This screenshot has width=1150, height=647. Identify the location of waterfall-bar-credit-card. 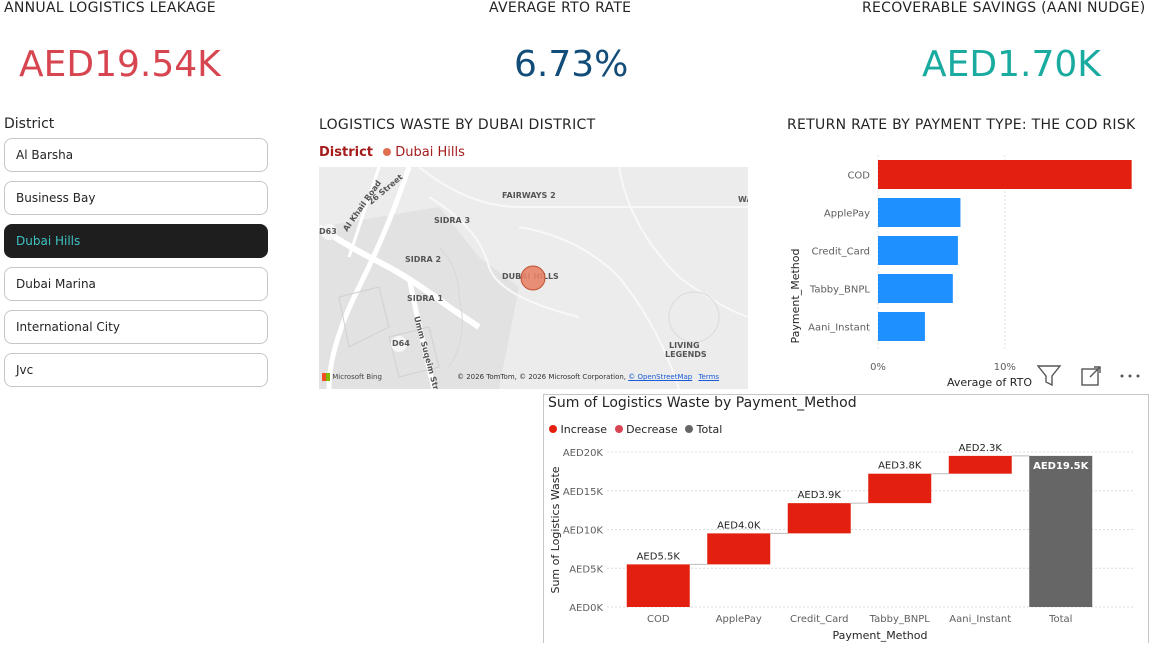
(819, 518).